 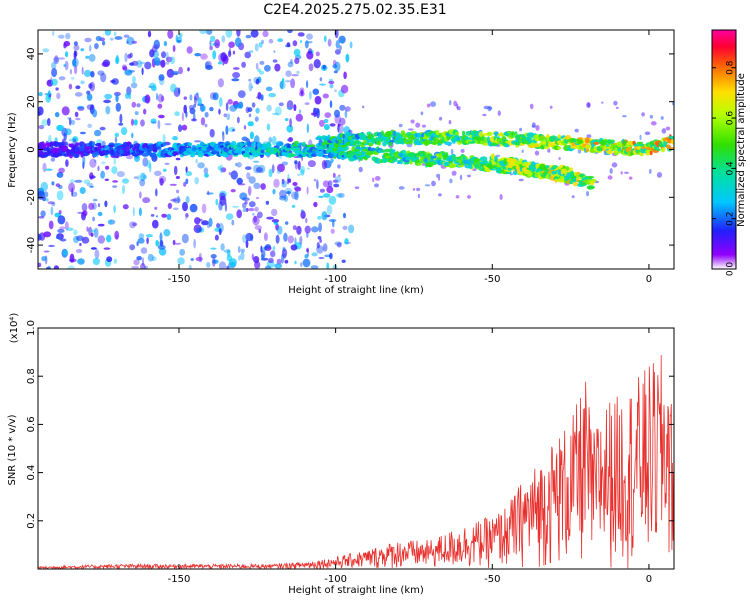 What do you see at coordinates (356, 290) in the screenshot?
I see `spectrogram-x-label: Height of straight line (km)` at bounding box center [356, 290].